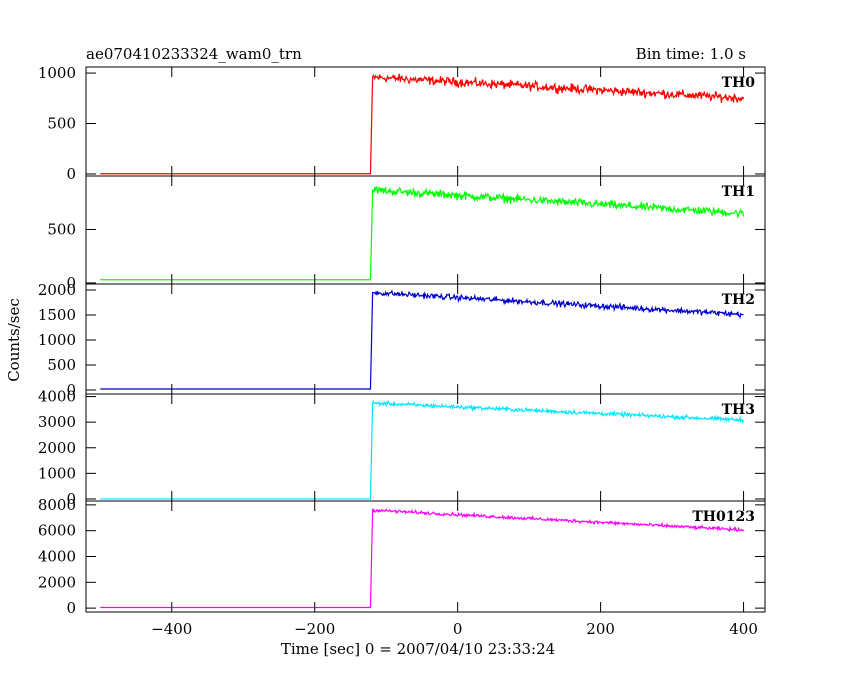 This screenshot has width=850, height=680. I want to click on chart-title: ae070410233324_wam0_trn, so click(194, 54).